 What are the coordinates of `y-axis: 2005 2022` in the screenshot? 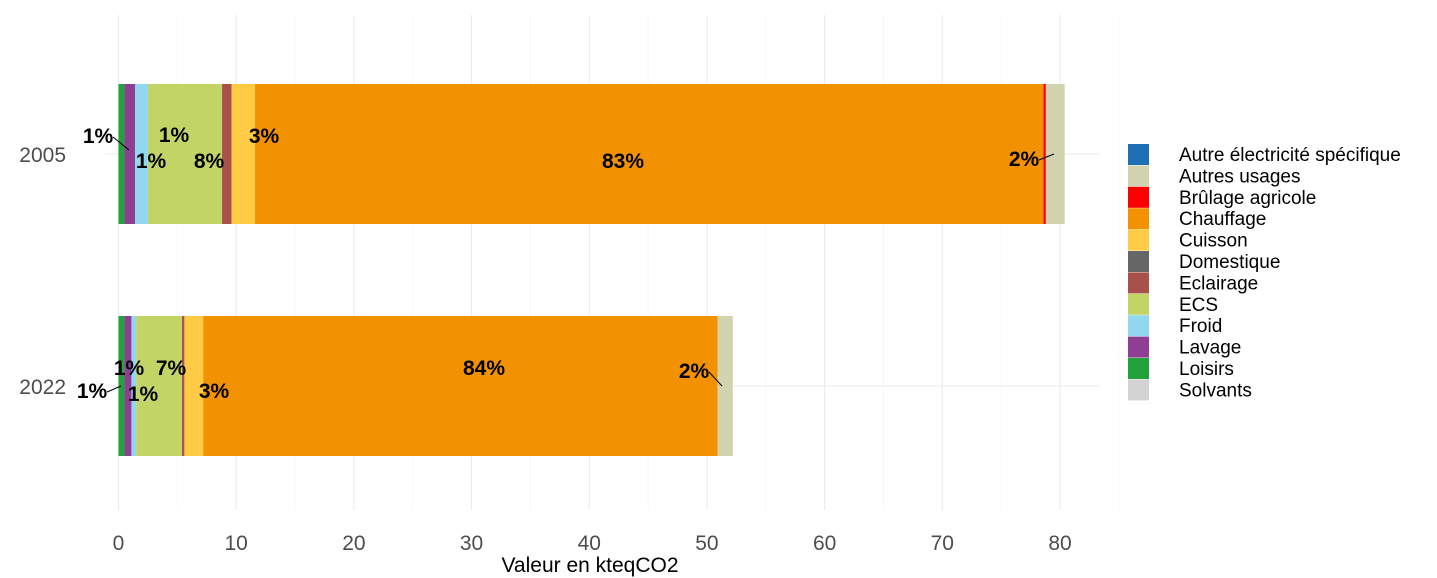 It's located at (42, 271).